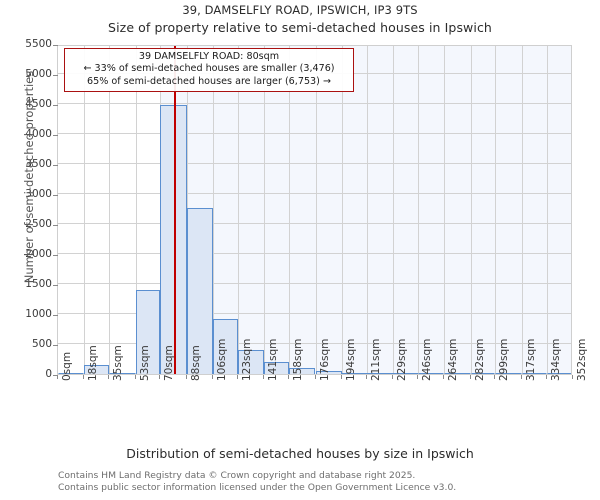 This screenshot has width=600, height=500. Describe the element at coordinates (298, 359) in the screenshot. I see `x-axis-tick-label: 158sqm` at that location.